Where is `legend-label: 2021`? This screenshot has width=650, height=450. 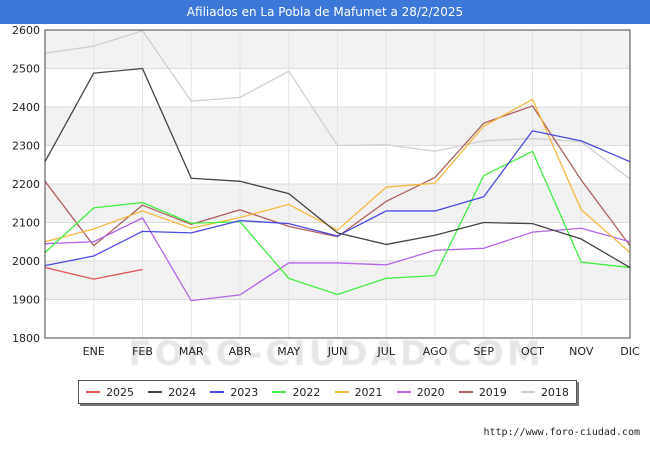
legend-label: 2021 is located at coordinates (368, 392).